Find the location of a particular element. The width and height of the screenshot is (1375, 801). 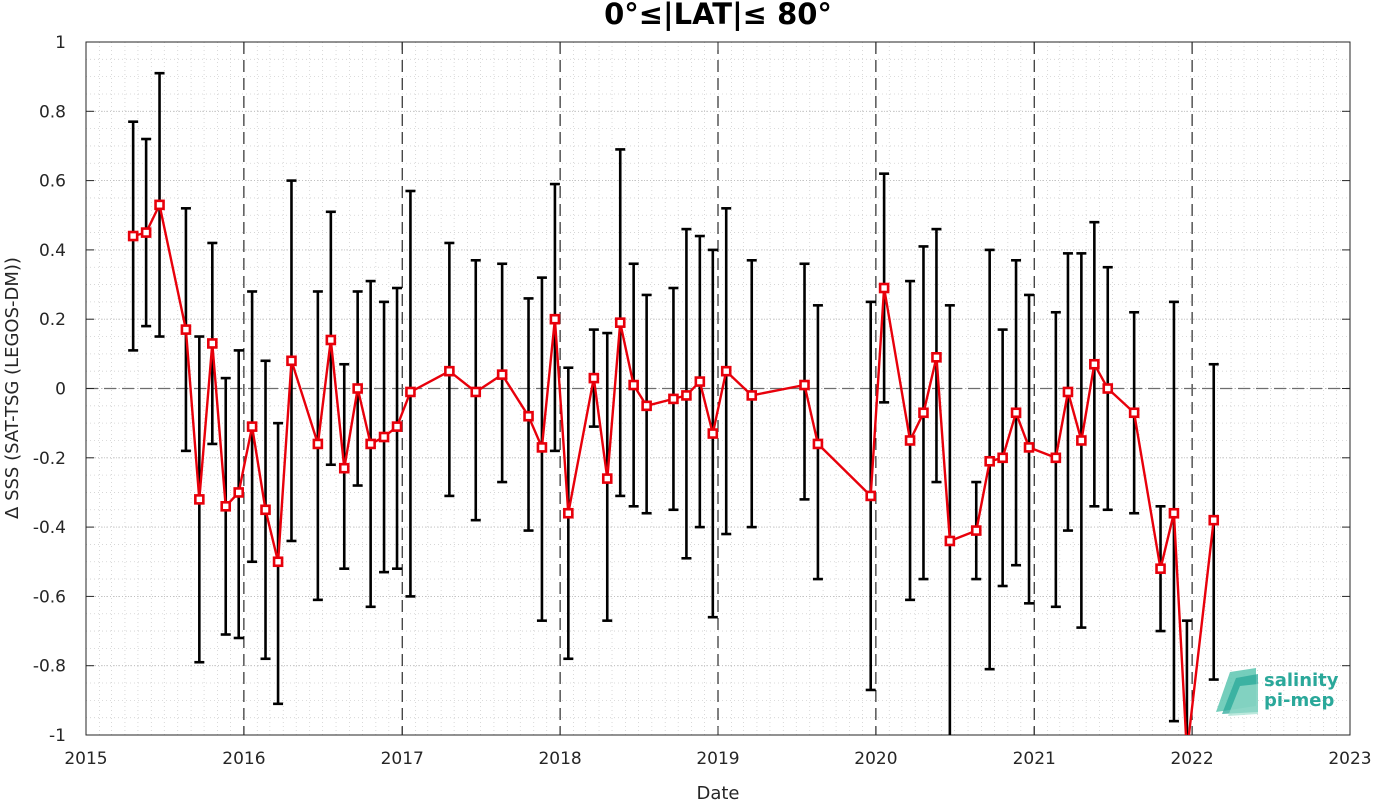

y-tick-label: -1 is located at coordinates (57, 736).